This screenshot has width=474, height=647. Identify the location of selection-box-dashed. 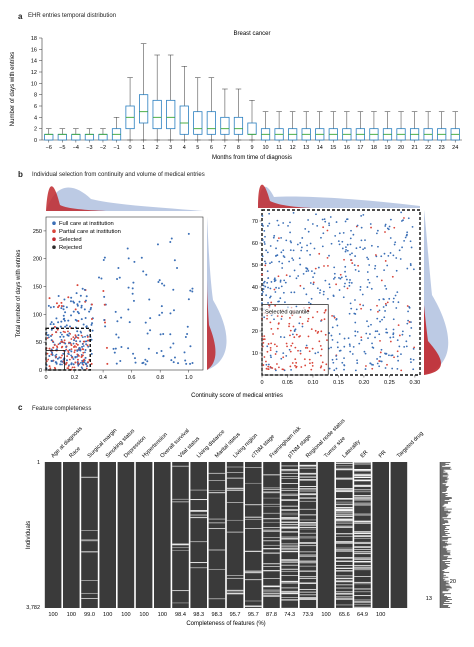
(68, 349).